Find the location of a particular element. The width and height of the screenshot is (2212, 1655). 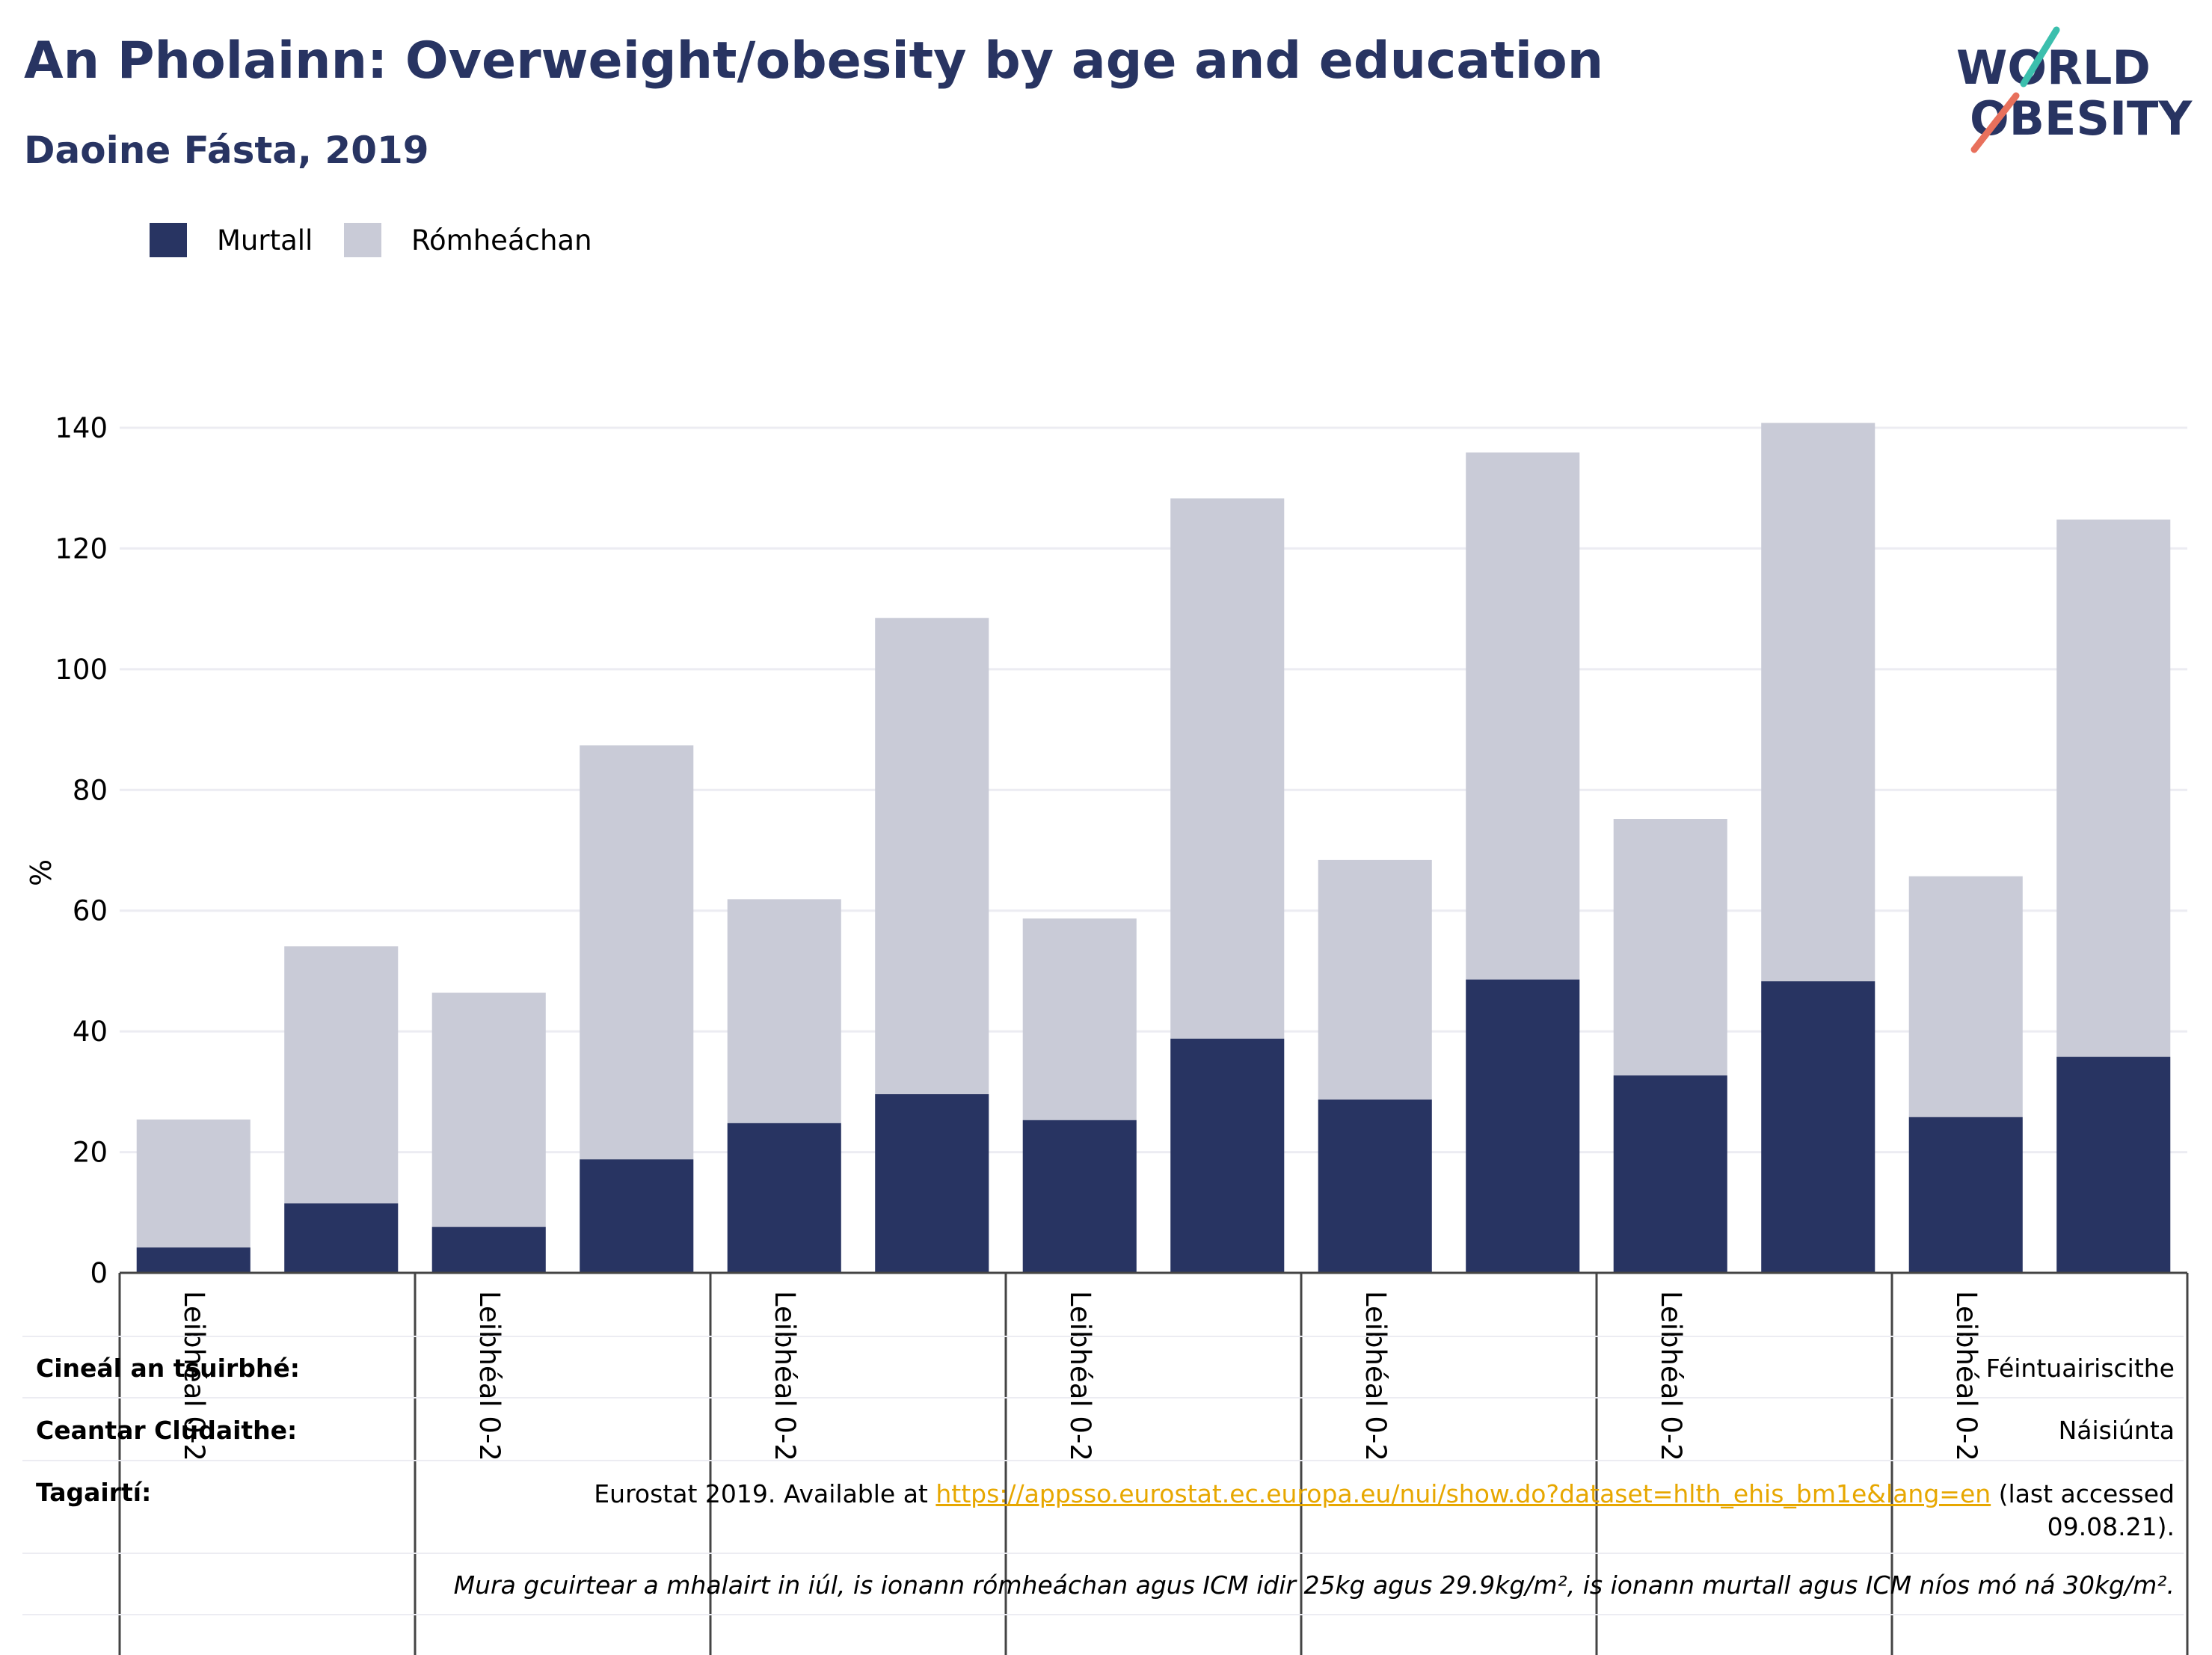

survey-type-value: Féintuairiscithe is located at coordinates (2080, 1368).